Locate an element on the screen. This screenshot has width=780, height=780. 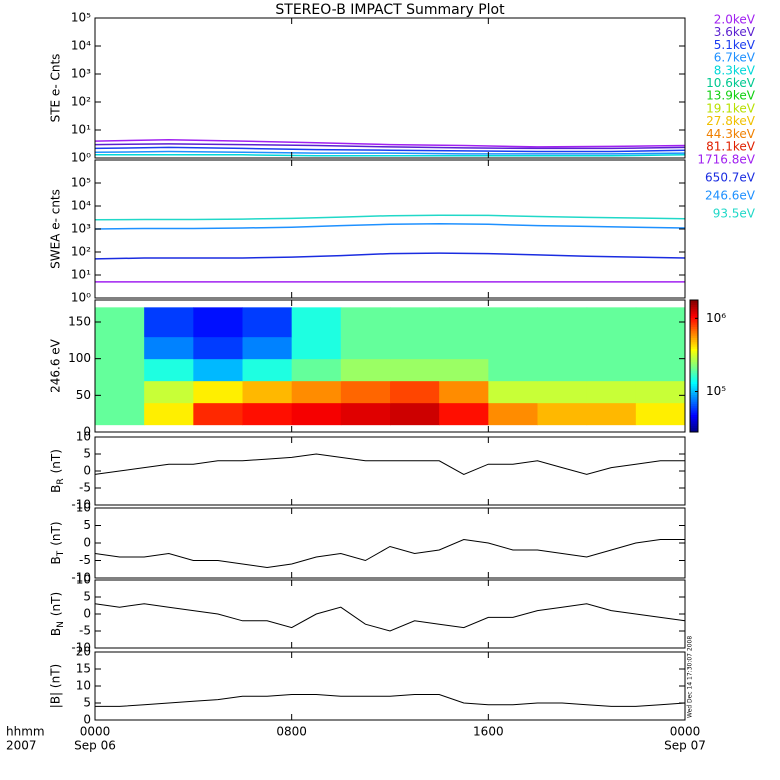
legend-entry: 650.7eV is located at coordinates (730, 178).